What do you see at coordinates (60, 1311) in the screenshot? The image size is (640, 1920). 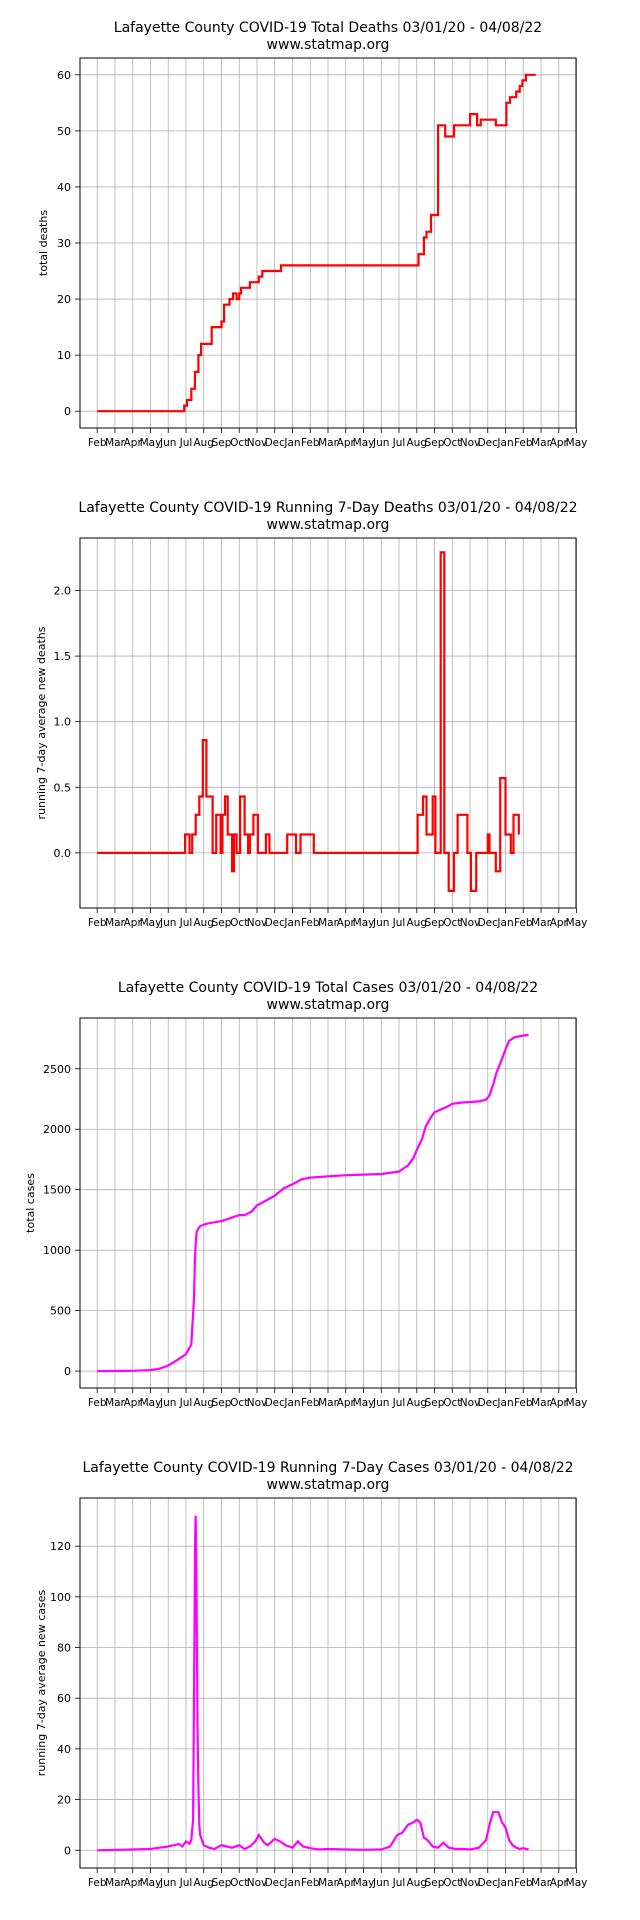 I see `y-tick-label: 500` at bounding box center [60, 1311].